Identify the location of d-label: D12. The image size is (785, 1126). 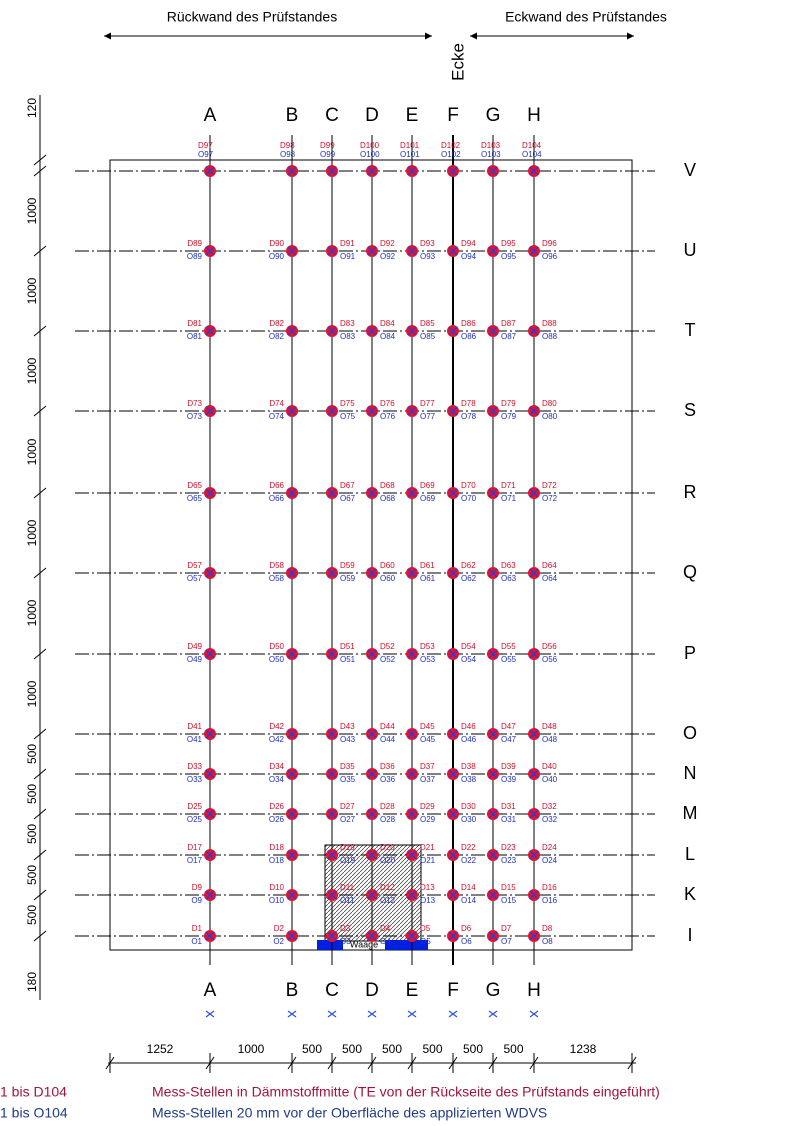
(387, 887).